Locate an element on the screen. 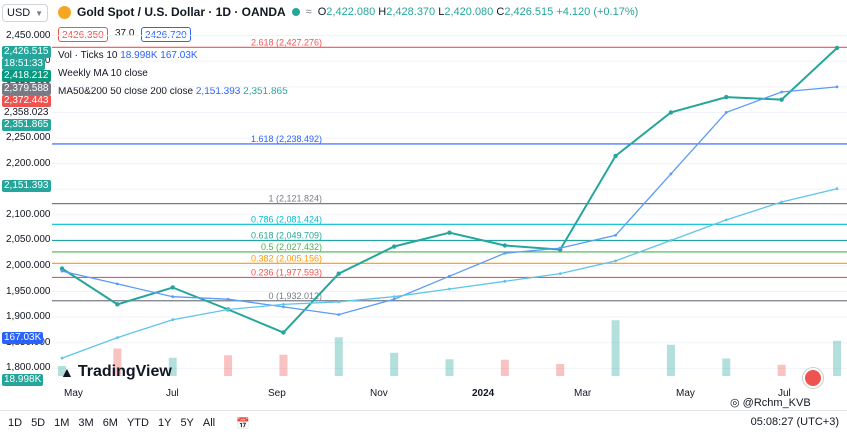  tf-1y: 1Y is located at coordinates (164, 423).